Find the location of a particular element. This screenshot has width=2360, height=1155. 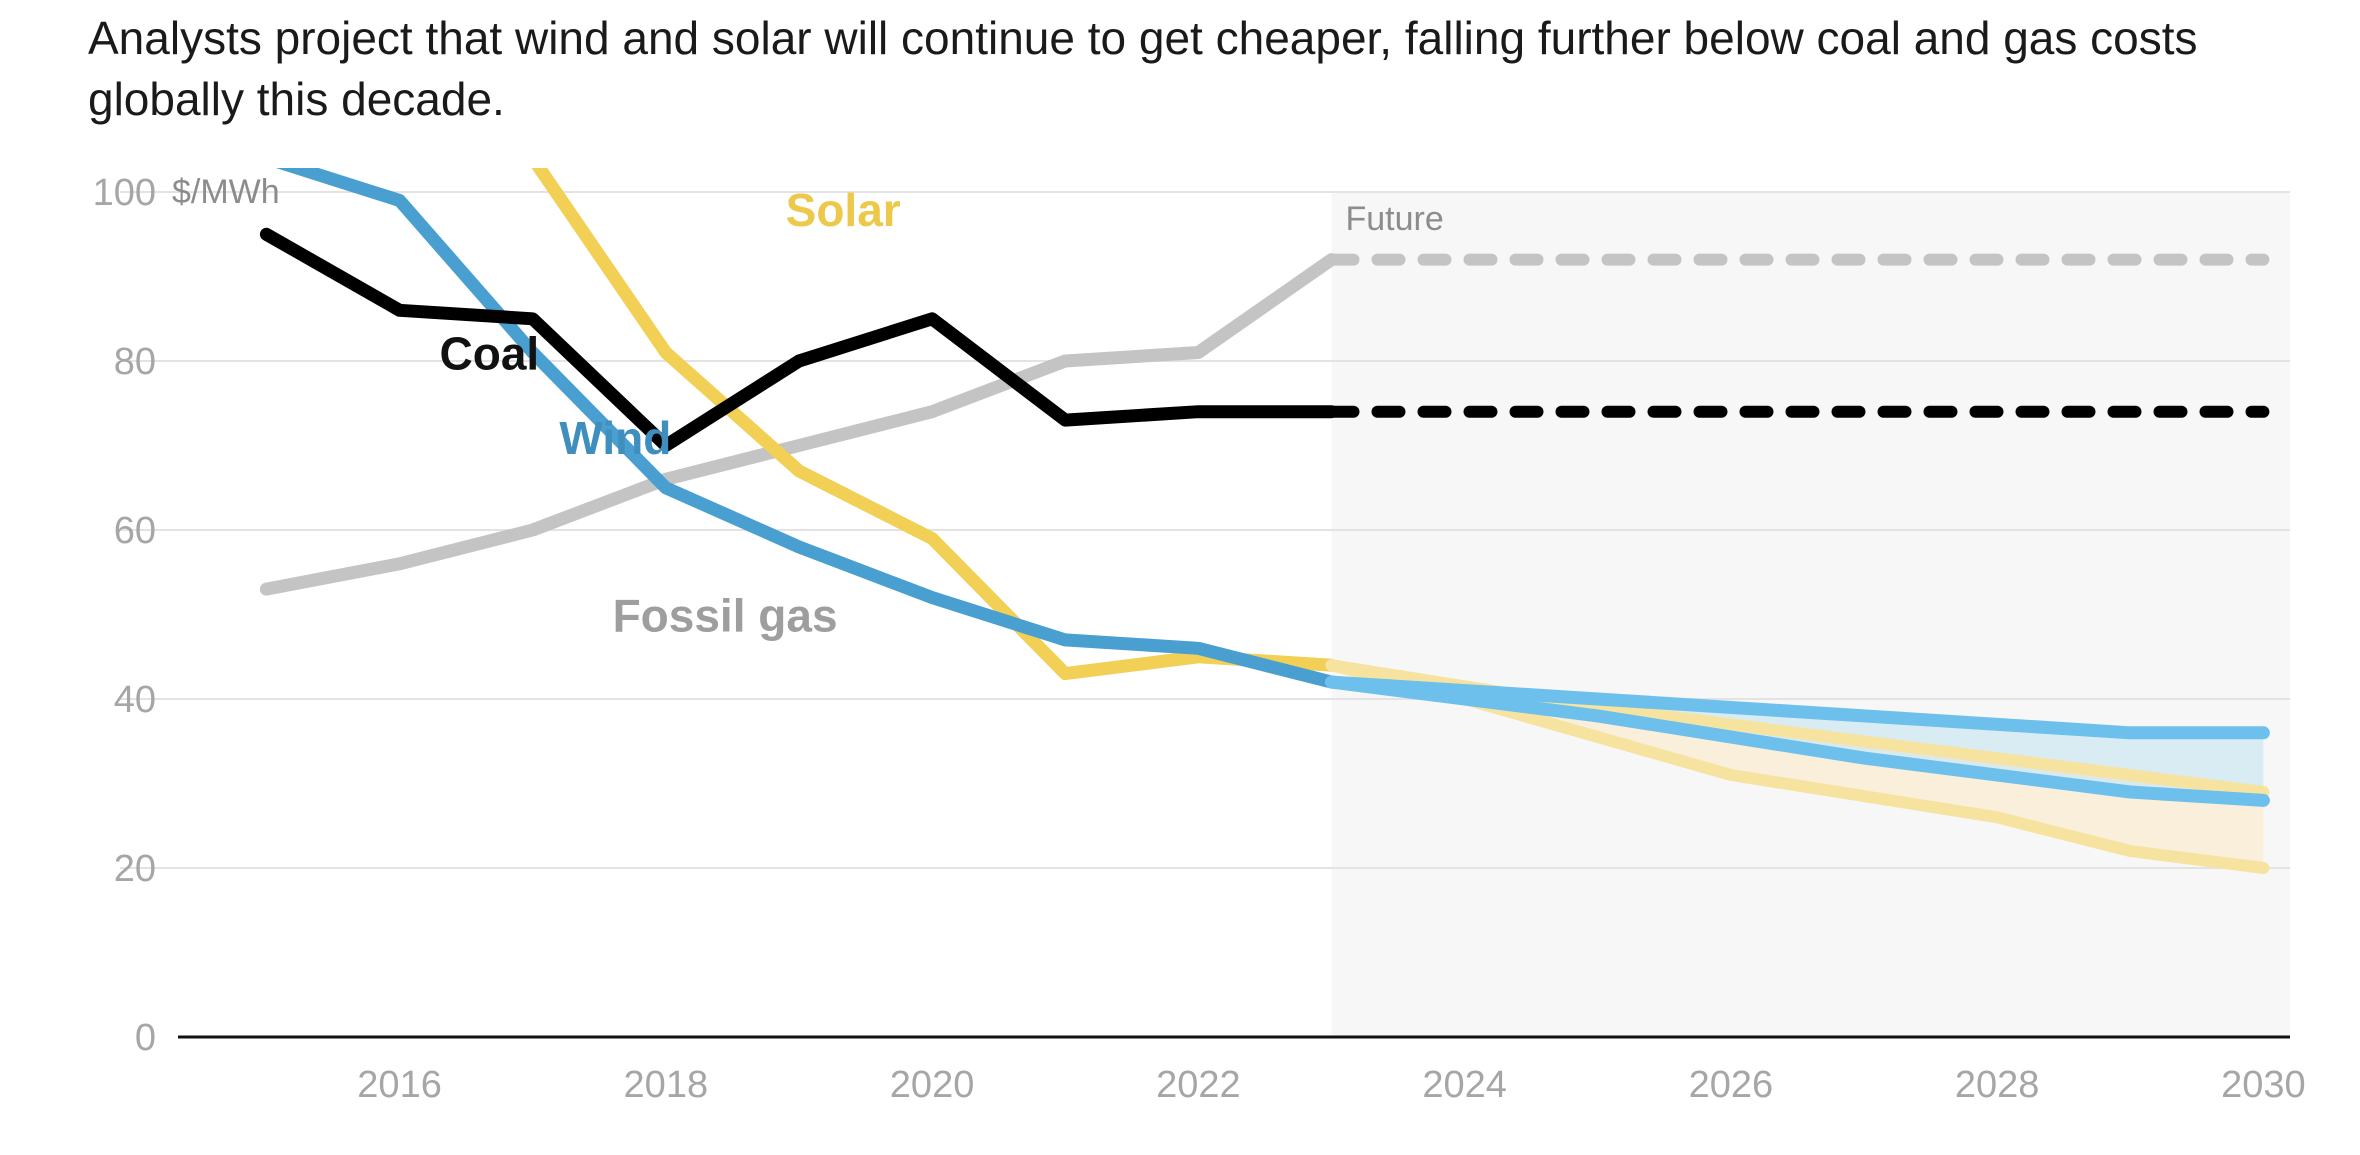

series-label-layer: Solar Coal Wind Fossil gas is located at coordinates (670, 413).